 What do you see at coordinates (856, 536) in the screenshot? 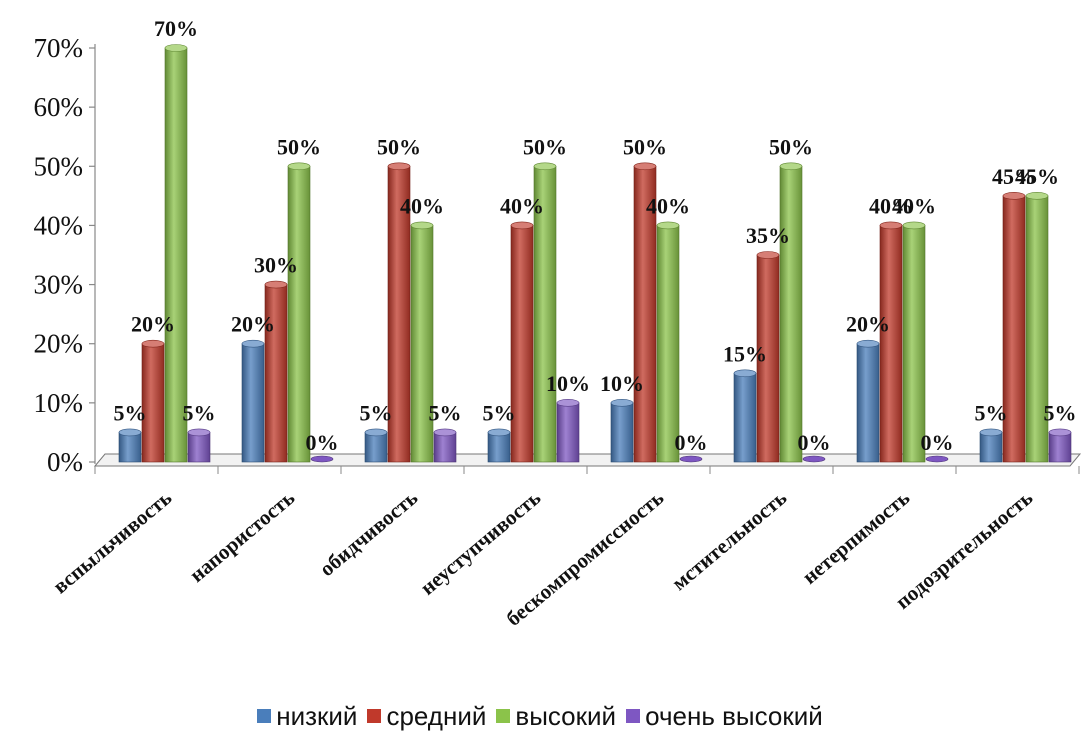
I see `category-label: нетерпимость` at bounding box center [856, 536].